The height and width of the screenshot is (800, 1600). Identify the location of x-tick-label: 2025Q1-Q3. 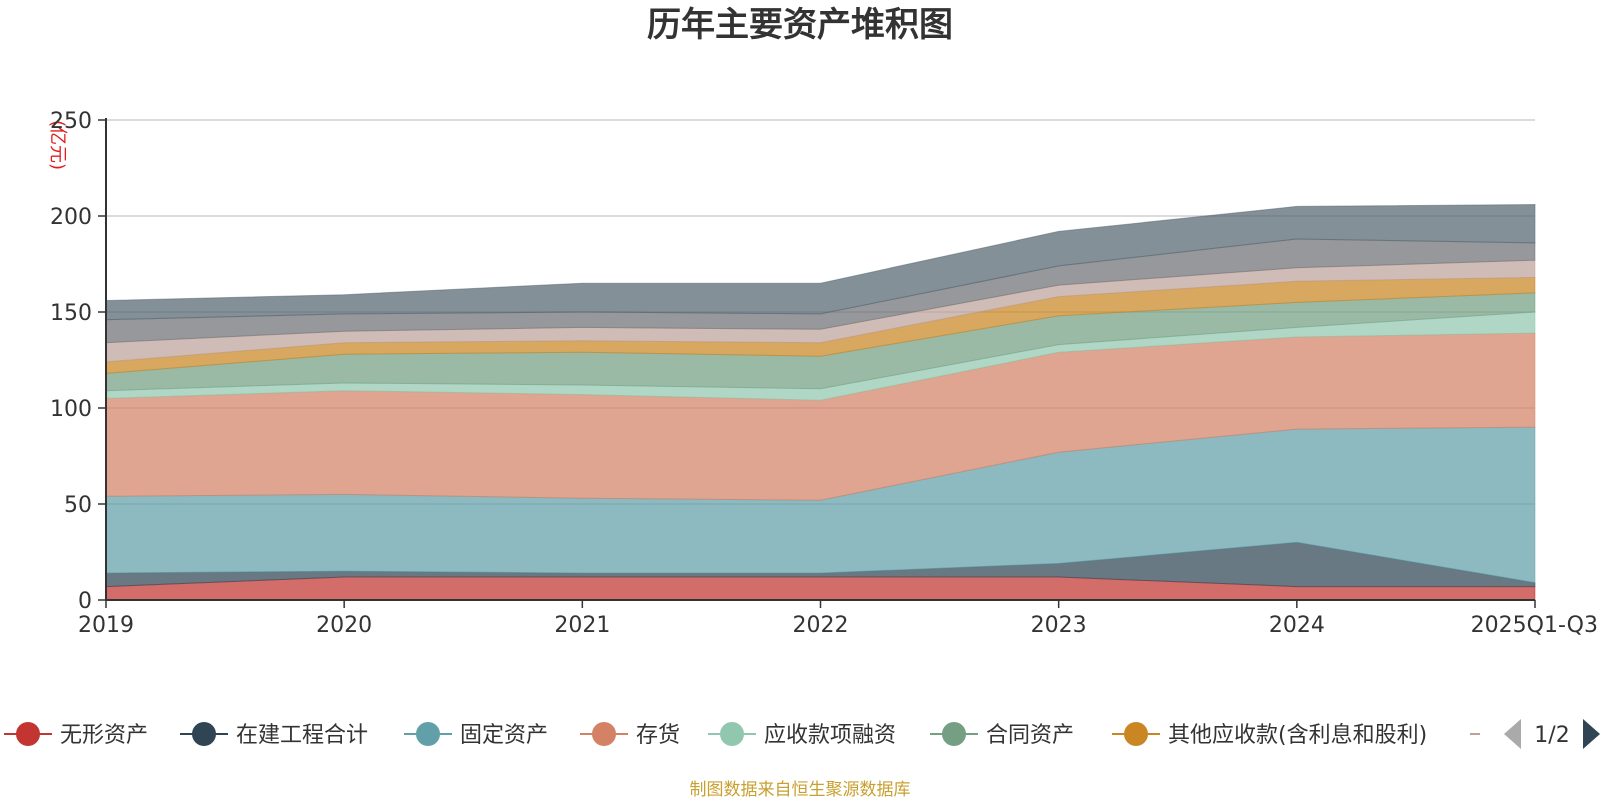
(1534, 625).